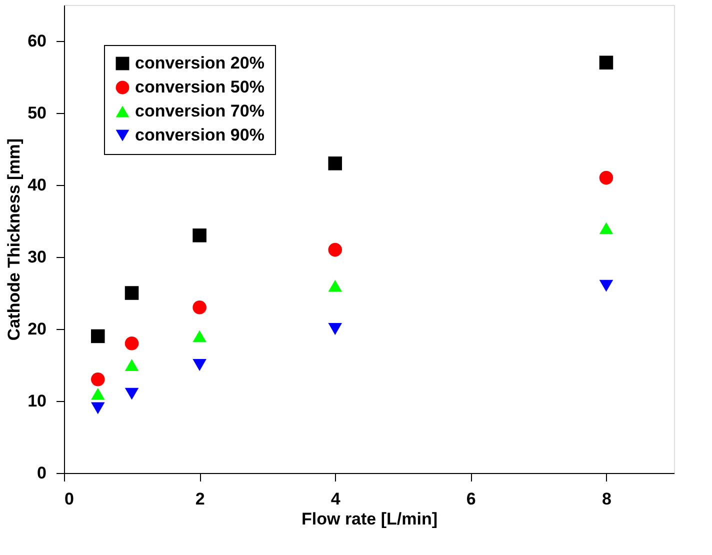 The height and width of the screenshot is (555, 712). What do you see at coordinates (37, 113) in the screenshot?
I see `y-tick-label: 50` at bounding box center [37, 113].